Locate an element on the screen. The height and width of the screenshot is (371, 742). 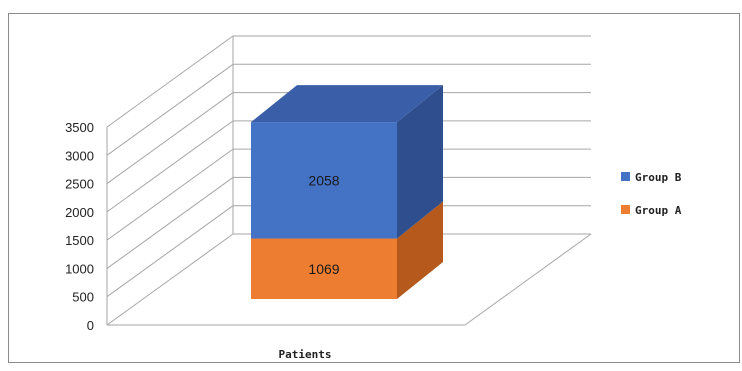
y-tick-label: 1000 is located at coordinates (79, 268).